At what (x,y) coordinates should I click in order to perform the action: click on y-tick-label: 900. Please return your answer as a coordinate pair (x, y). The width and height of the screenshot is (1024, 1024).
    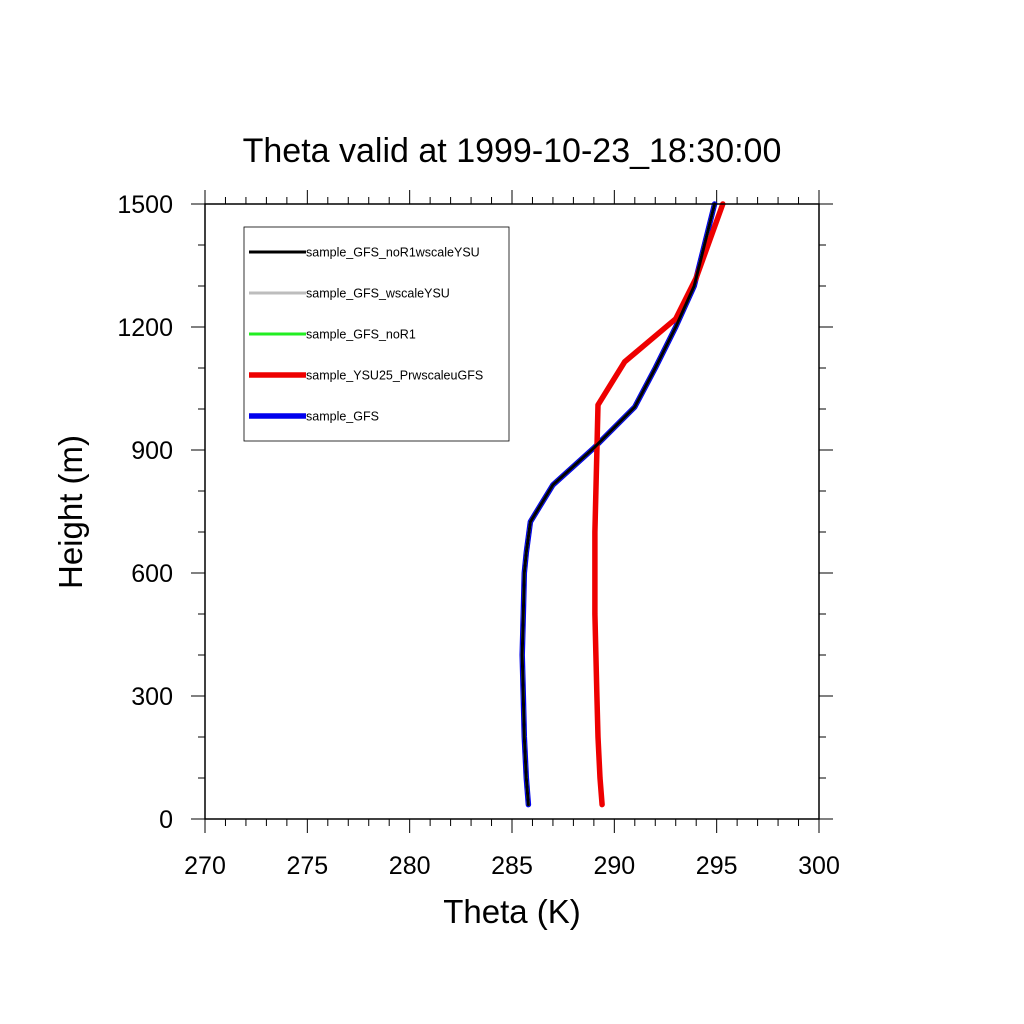
    Looking at the image, I should click on (152, 451).